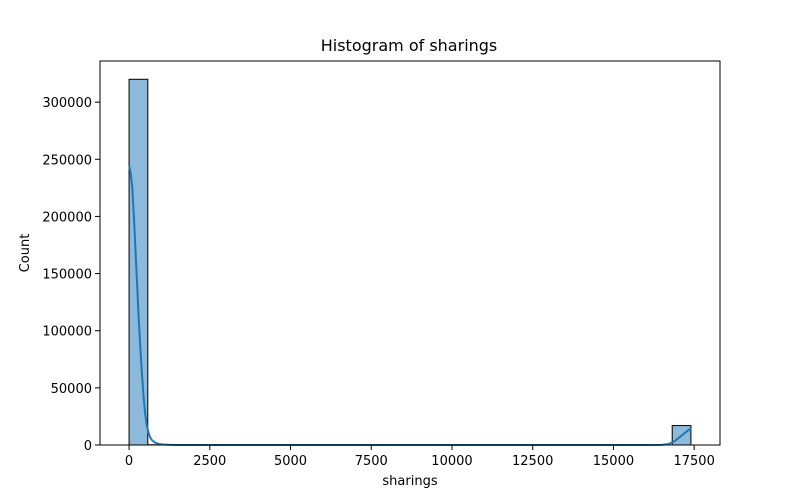 This screenshot has width=800, height=500. I want to click on y-tick-label: 50000, so click(71, 389).